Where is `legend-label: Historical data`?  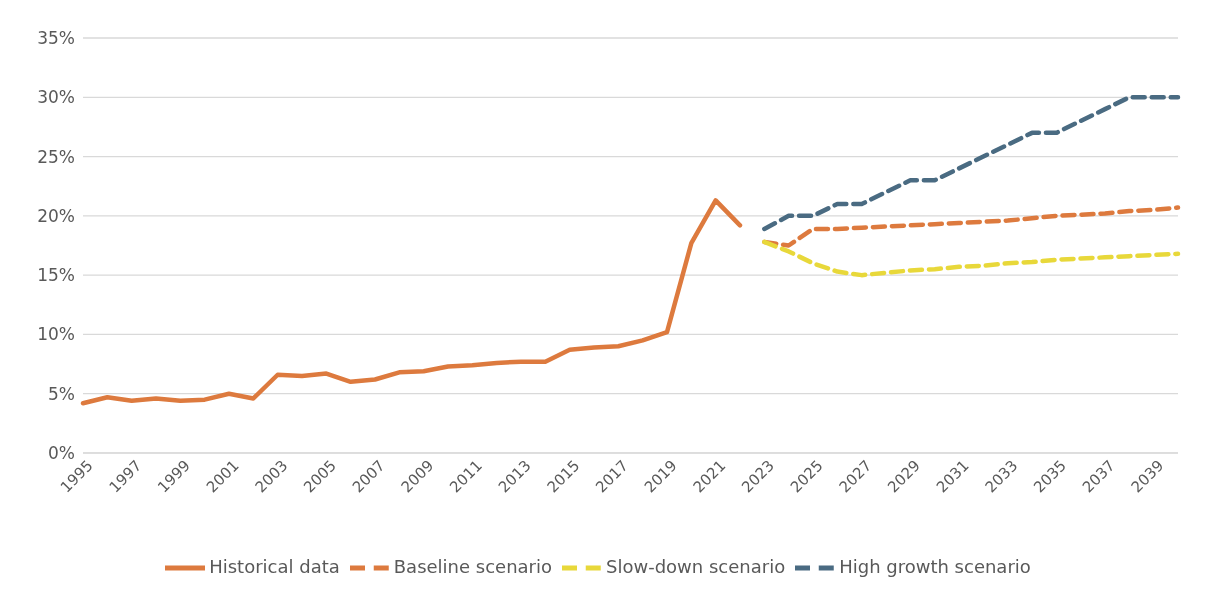 legend-label: Historical data is located at coordinates (274, 566).